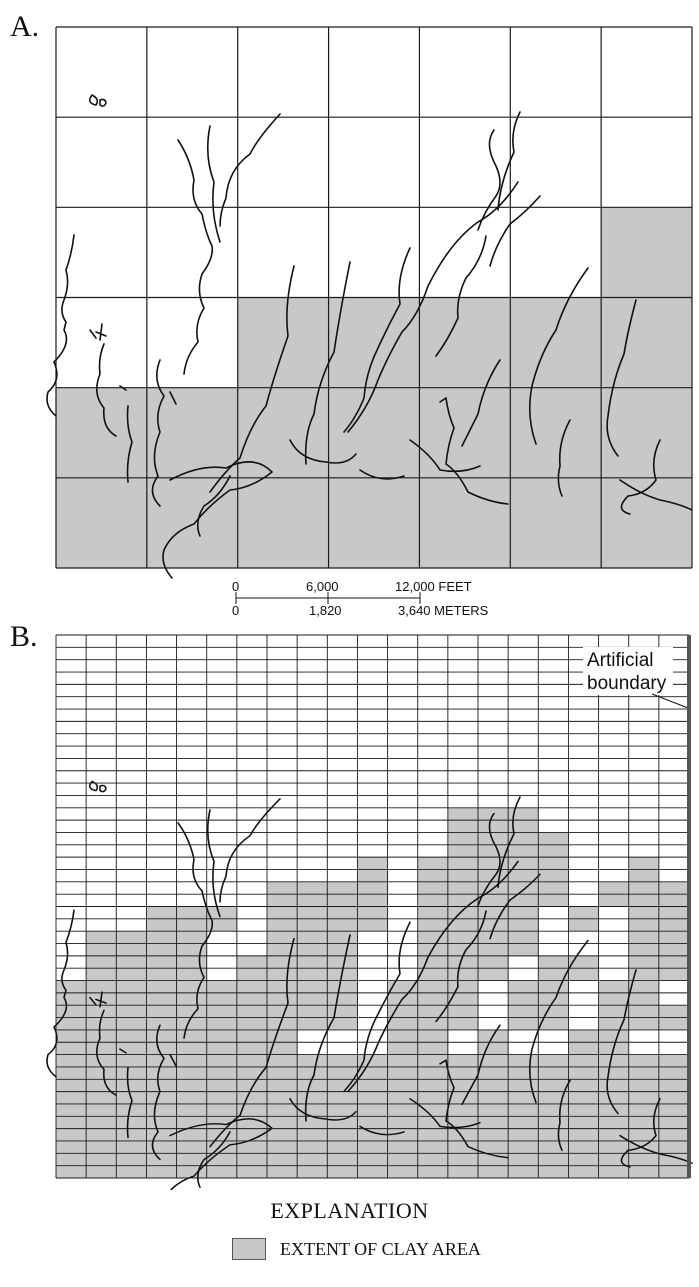  What do you see at coordinates (325, 610) in the screenshot?
I see `scale-meter-label-1: 1,820` at bounding box center [325, 610].